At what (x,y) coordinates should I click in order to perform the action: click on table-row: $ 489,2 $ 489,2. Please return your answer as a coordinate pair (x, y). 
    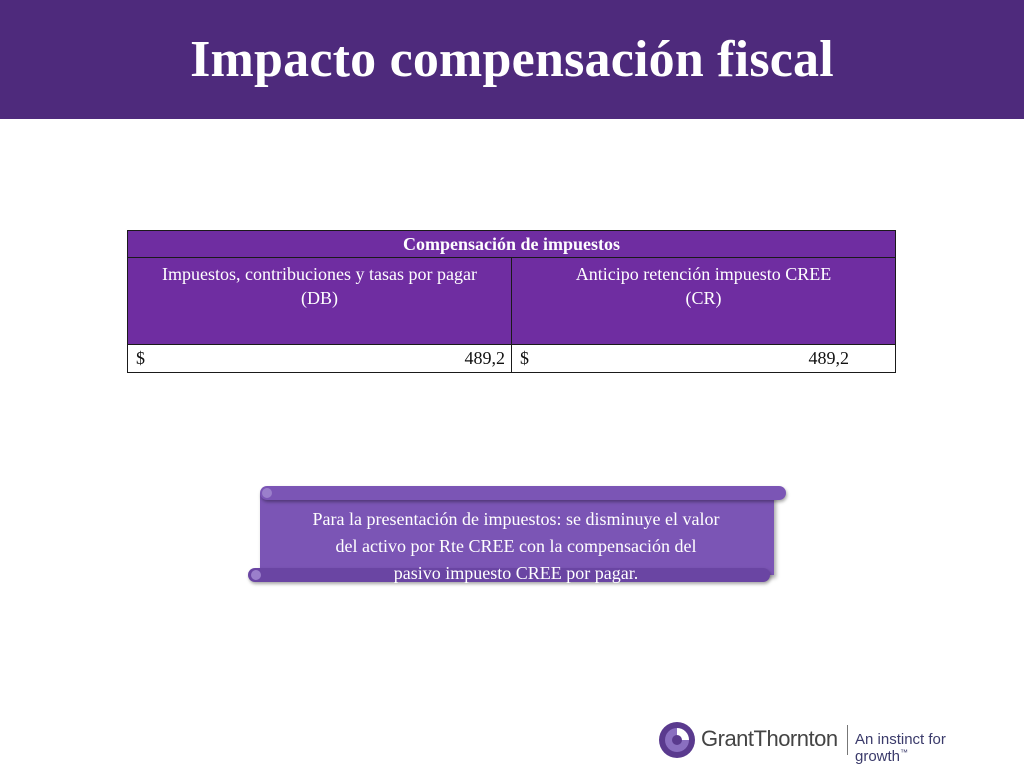
    Looking at the image, I should click on (511, 358).